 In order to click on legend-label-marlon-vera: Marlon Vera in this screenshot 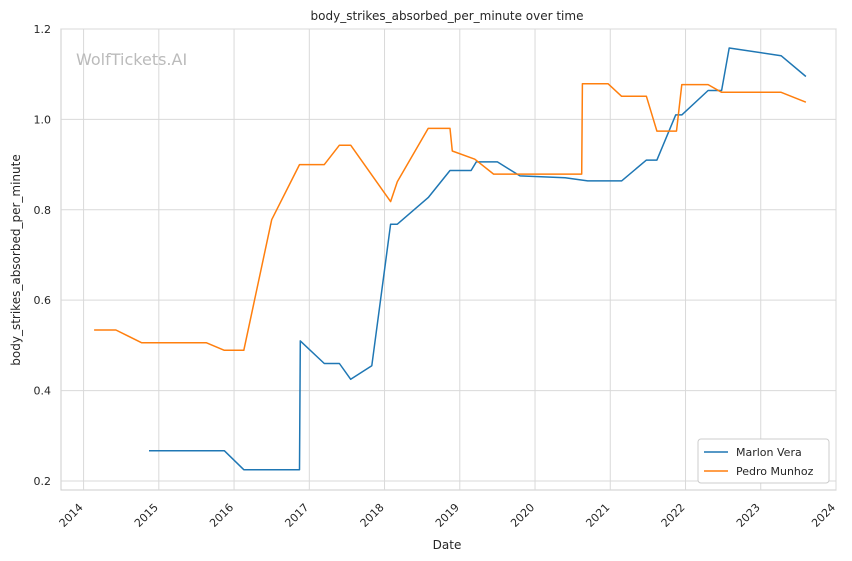, I will do `click(769, 452)`.